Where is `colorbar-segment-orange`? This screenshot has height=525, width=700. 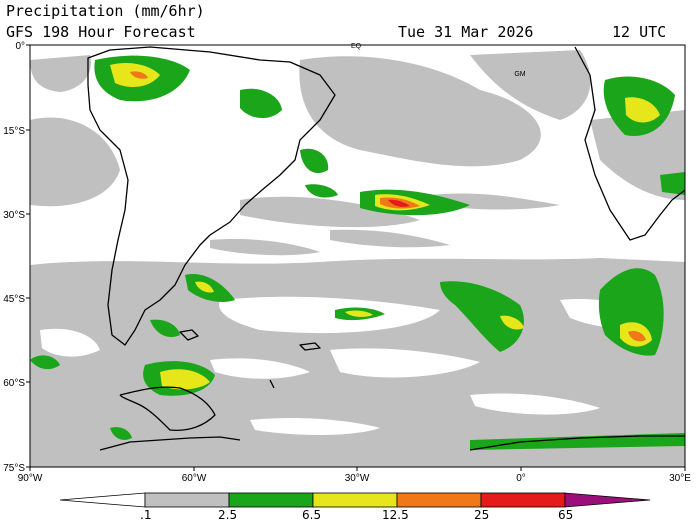
colorbar-segment-orange is located at coordinates (439, 500).